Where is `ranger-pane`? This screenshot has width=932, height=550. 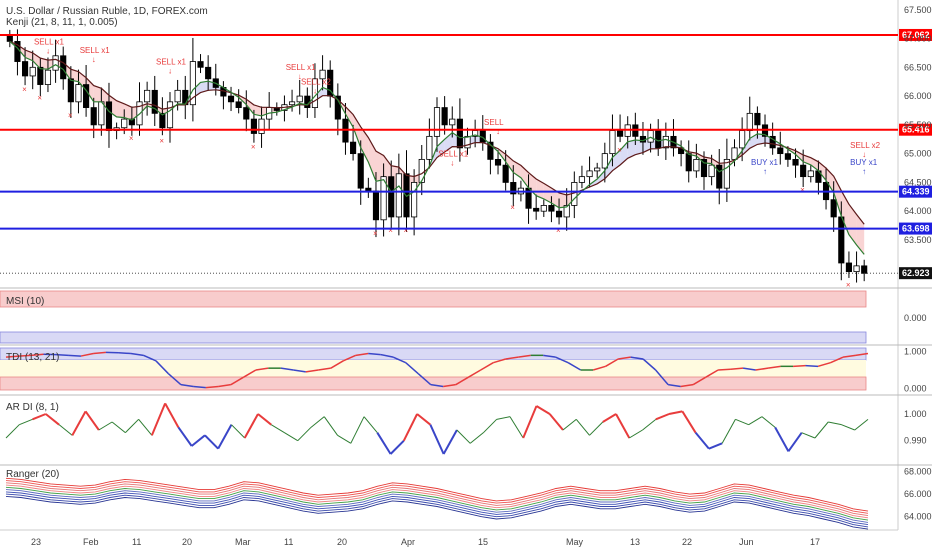
ranger-pane is located at coordinates (437, 503).